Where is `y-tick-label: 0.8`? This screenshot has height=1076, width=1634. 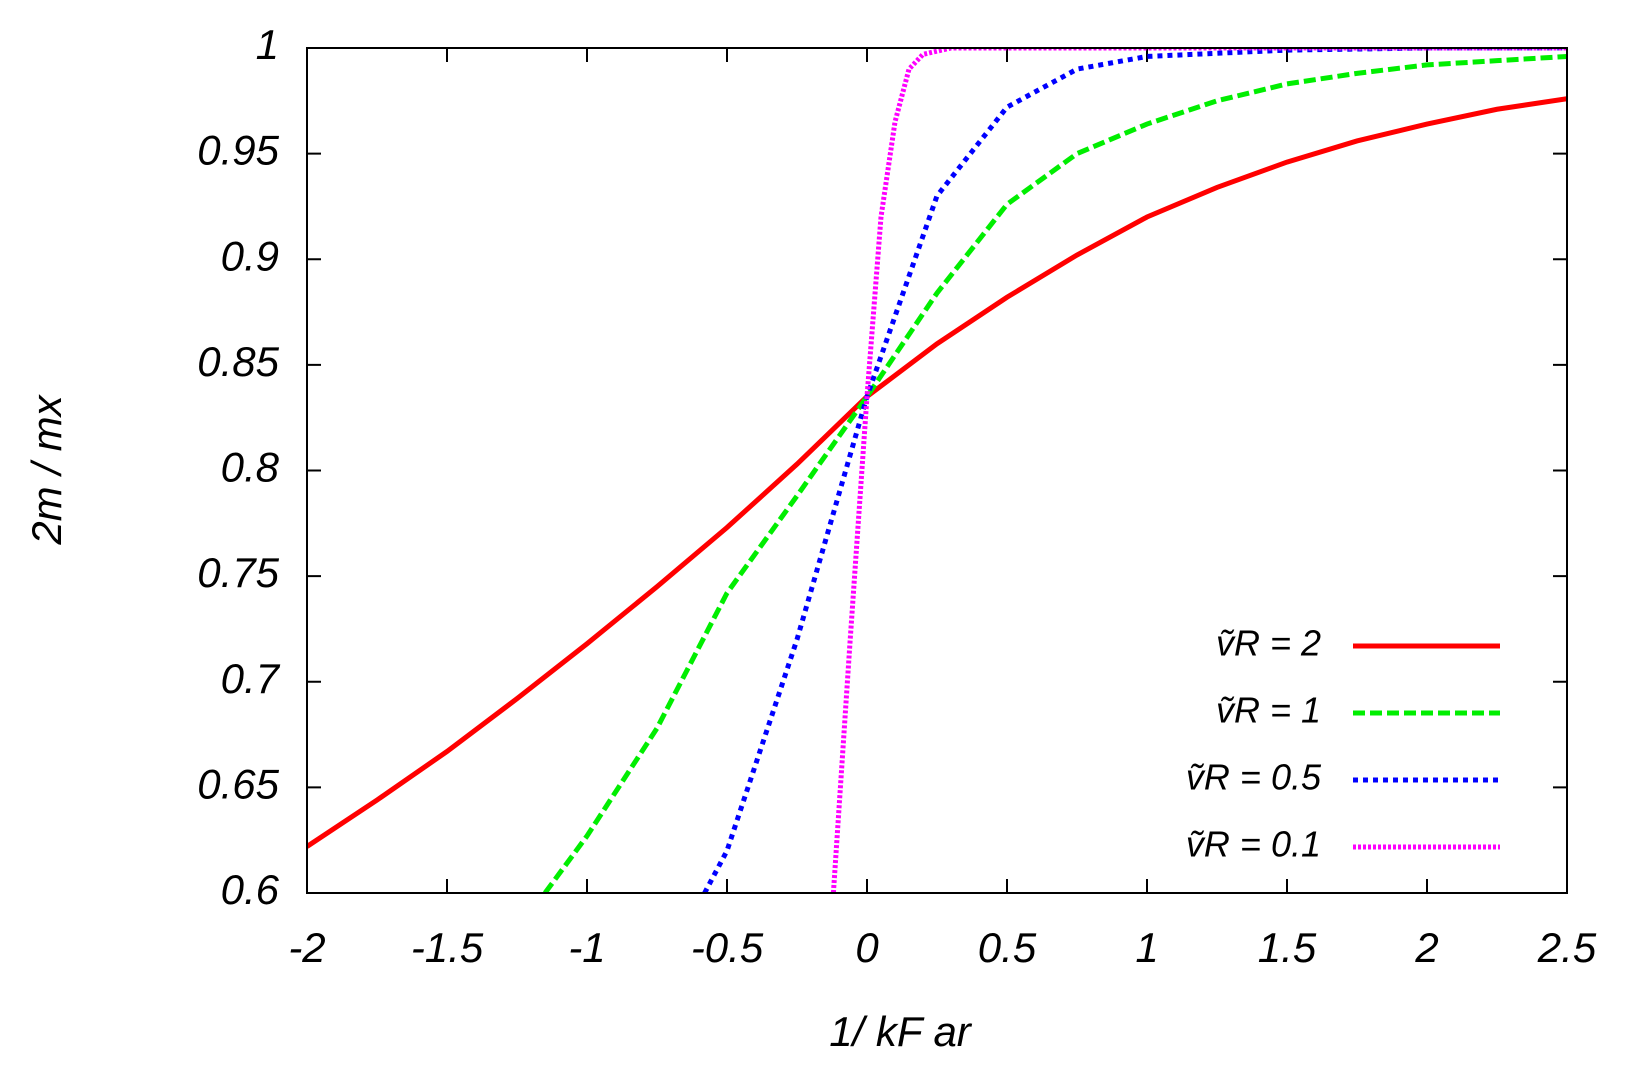 y-tick-label: 0.8 is located at coordinates (250, 467).